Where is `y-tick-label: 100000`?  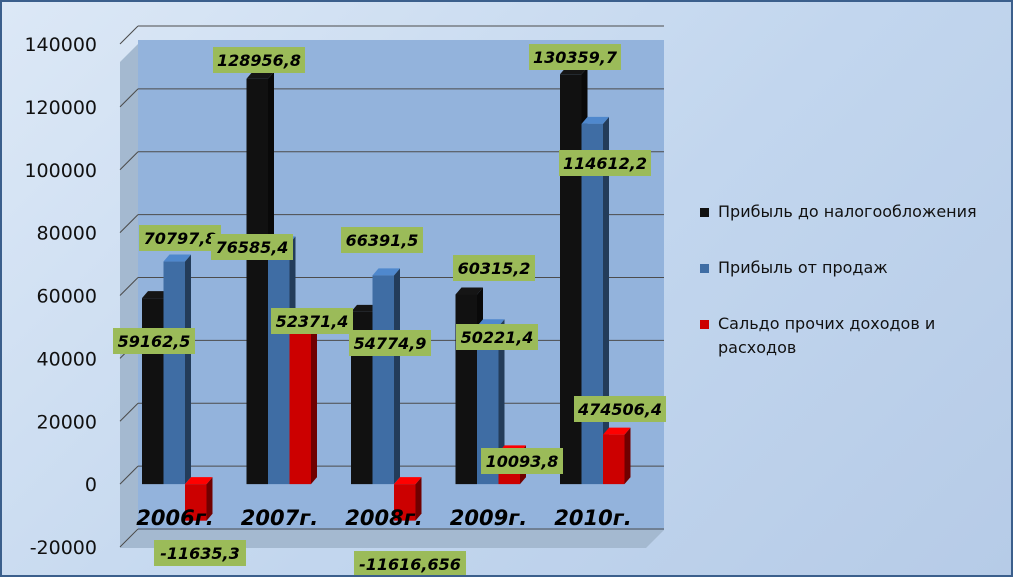 y-tick-label: 100000 is located at coordinates (60, 171).